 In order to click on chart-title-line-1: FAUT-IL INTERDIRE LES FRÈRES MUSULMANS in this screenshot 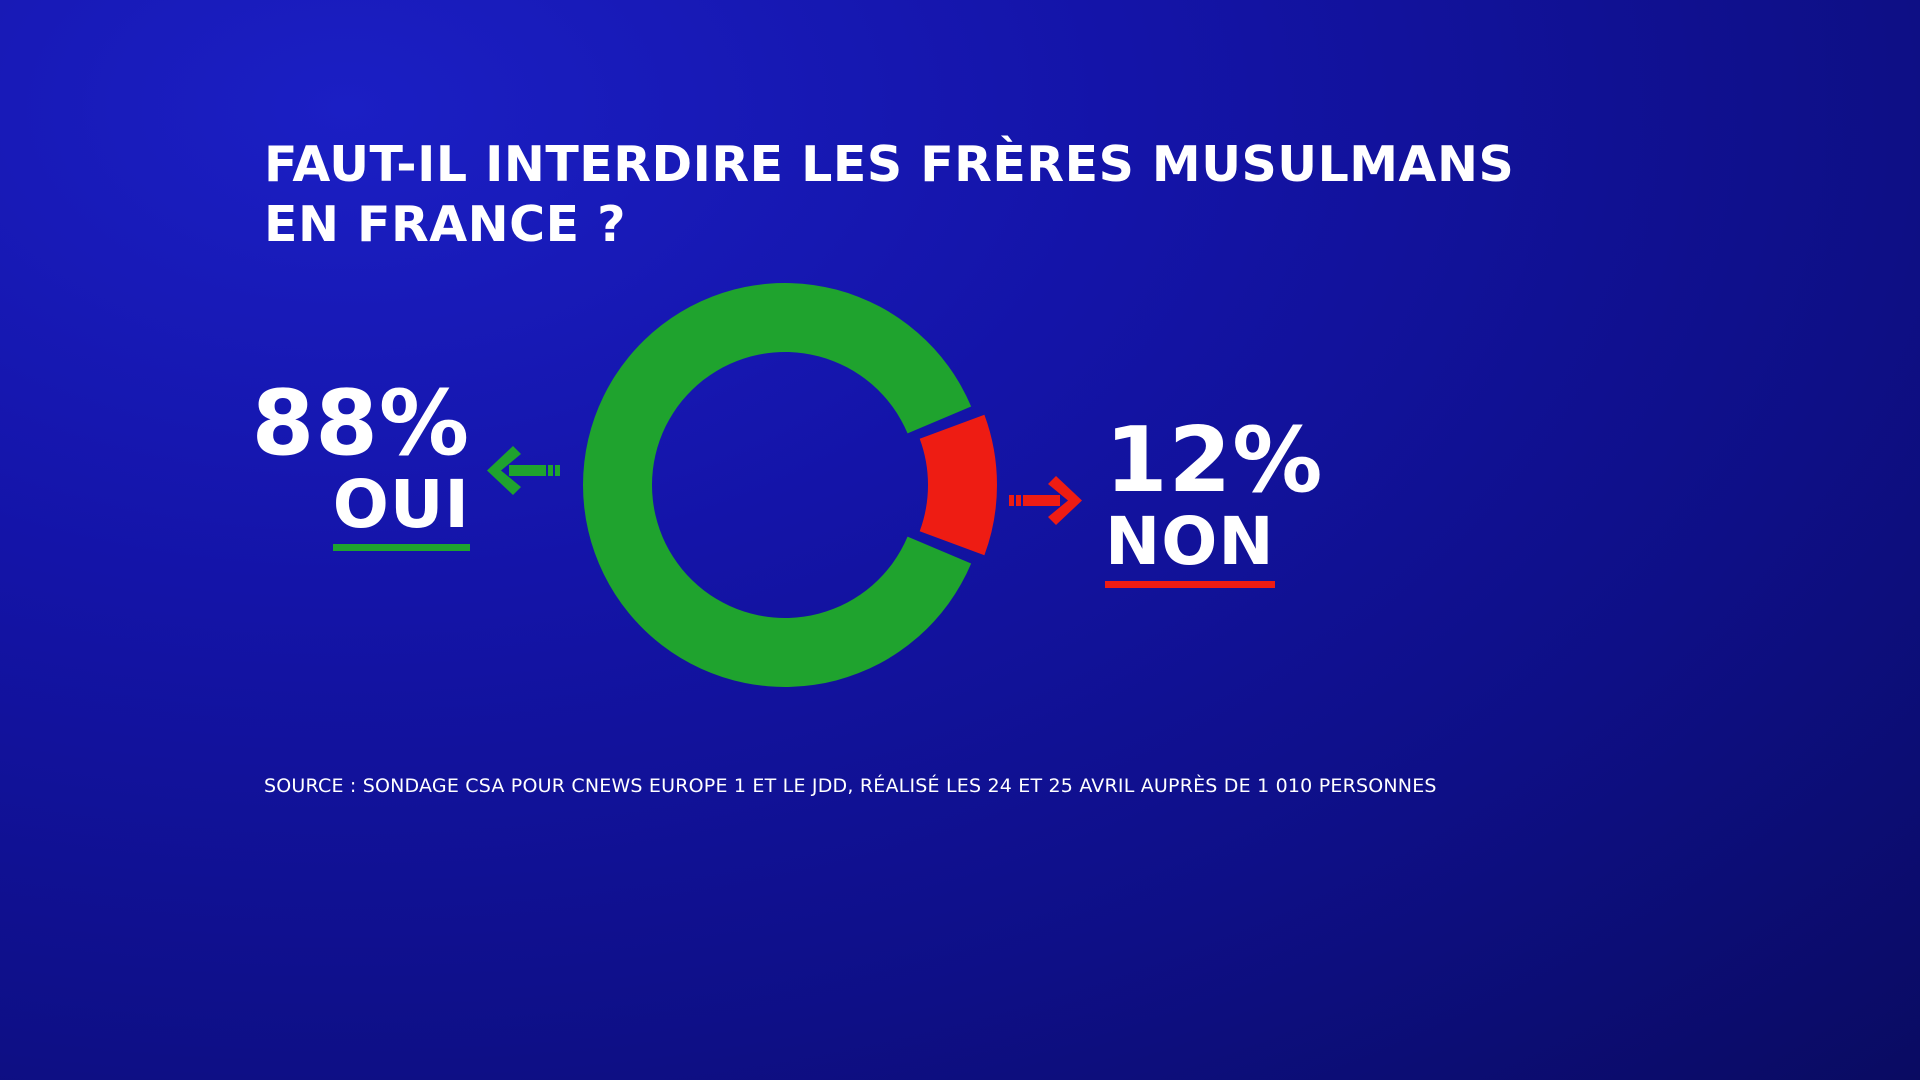, I will do `click(889, 164)`.